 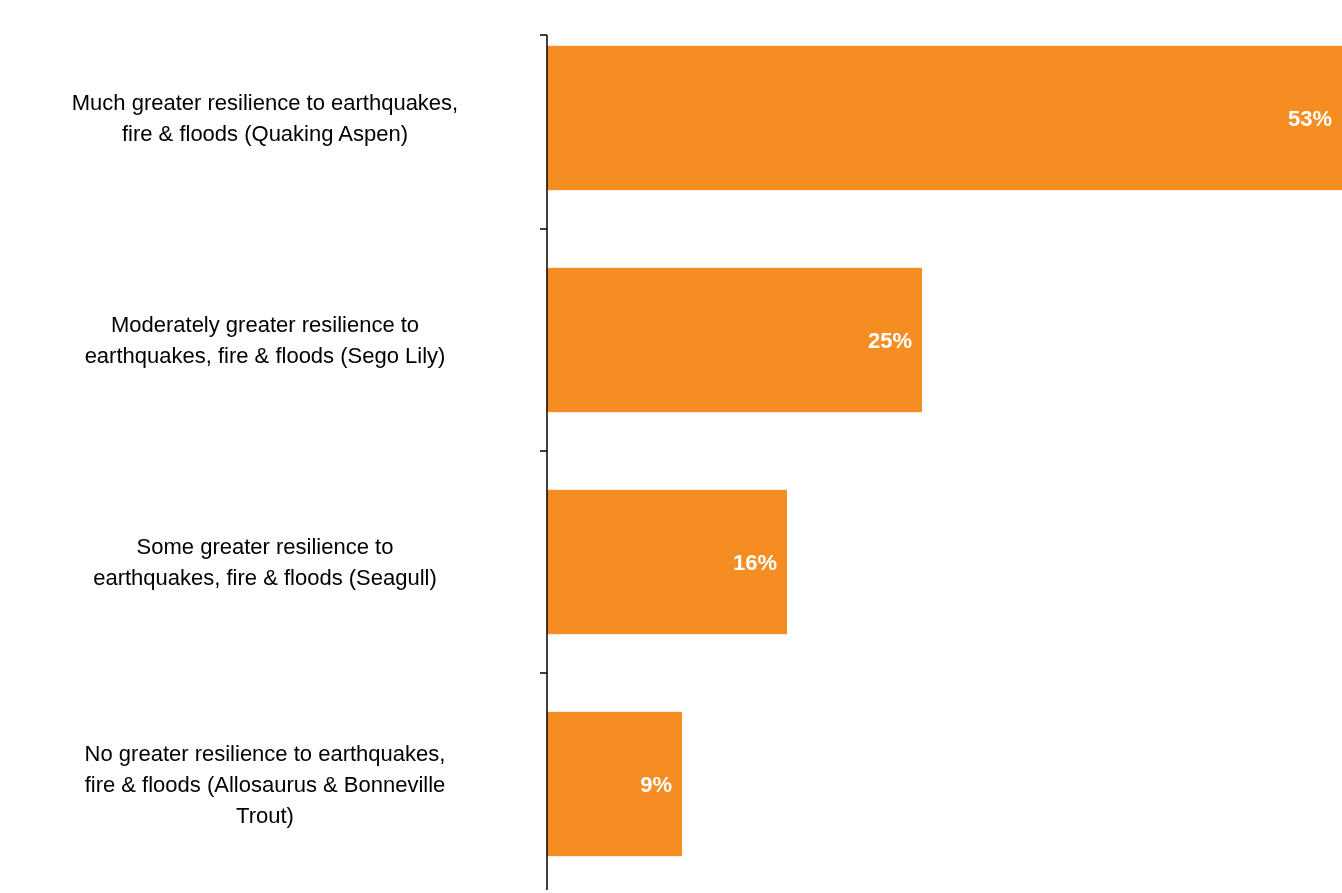 What do you see at coordinates (1309, 118) in the screenshot?
I see `data-label: 53%` at bounding box center [1309, 118].